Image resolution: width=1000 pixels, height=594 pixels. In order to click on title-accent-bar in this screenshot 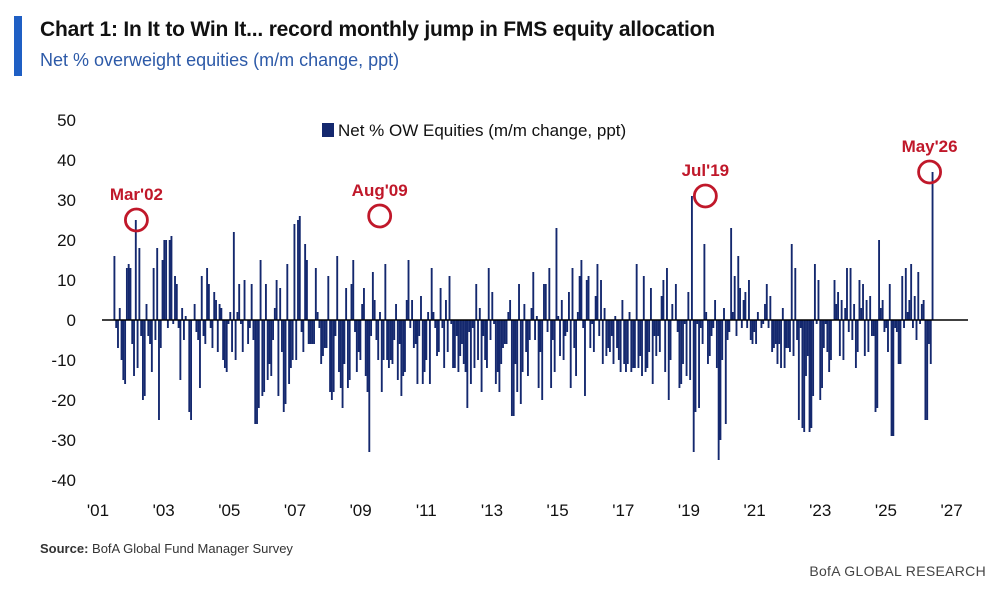, I will do `click(18, 46)`.